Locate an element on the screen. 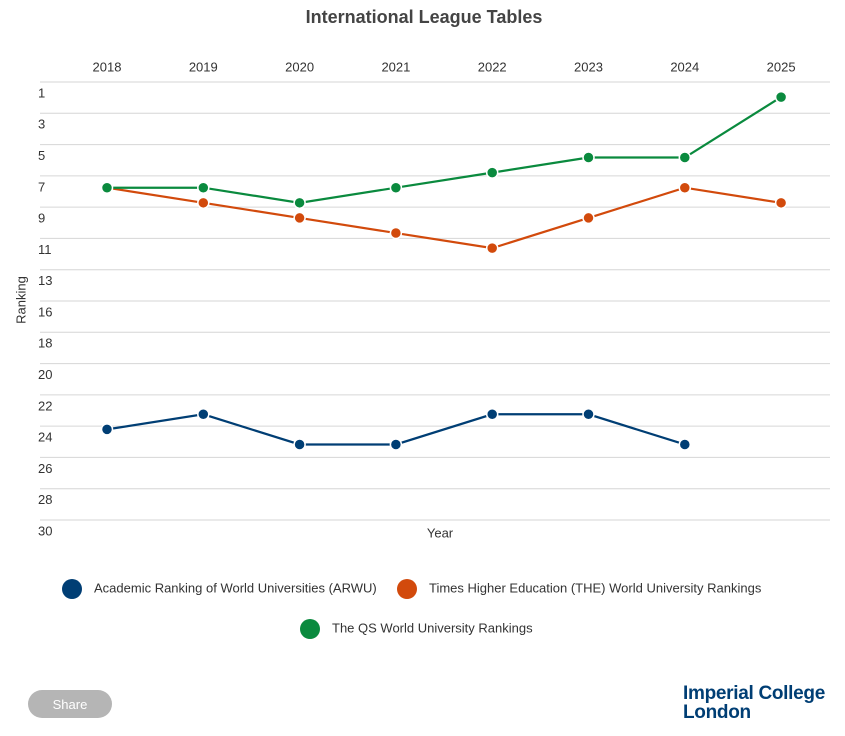  x-tick-label: 2020 is located at coordinates (299, 66).